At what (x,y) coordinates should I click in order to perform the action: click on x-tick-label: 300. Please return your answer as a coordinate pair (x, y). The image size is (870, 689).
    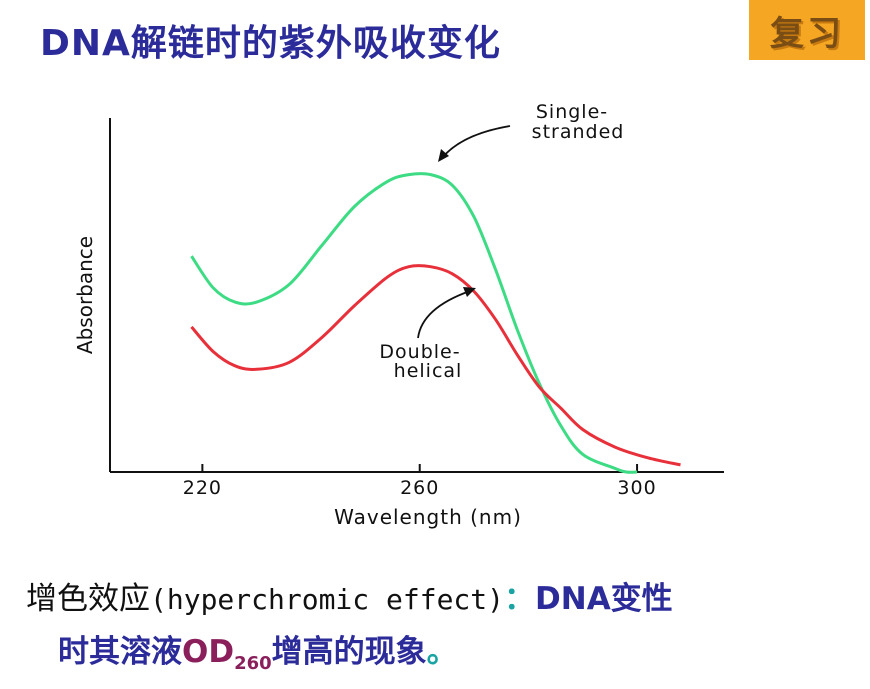
    Looking at the image, I should click on (636, 488).